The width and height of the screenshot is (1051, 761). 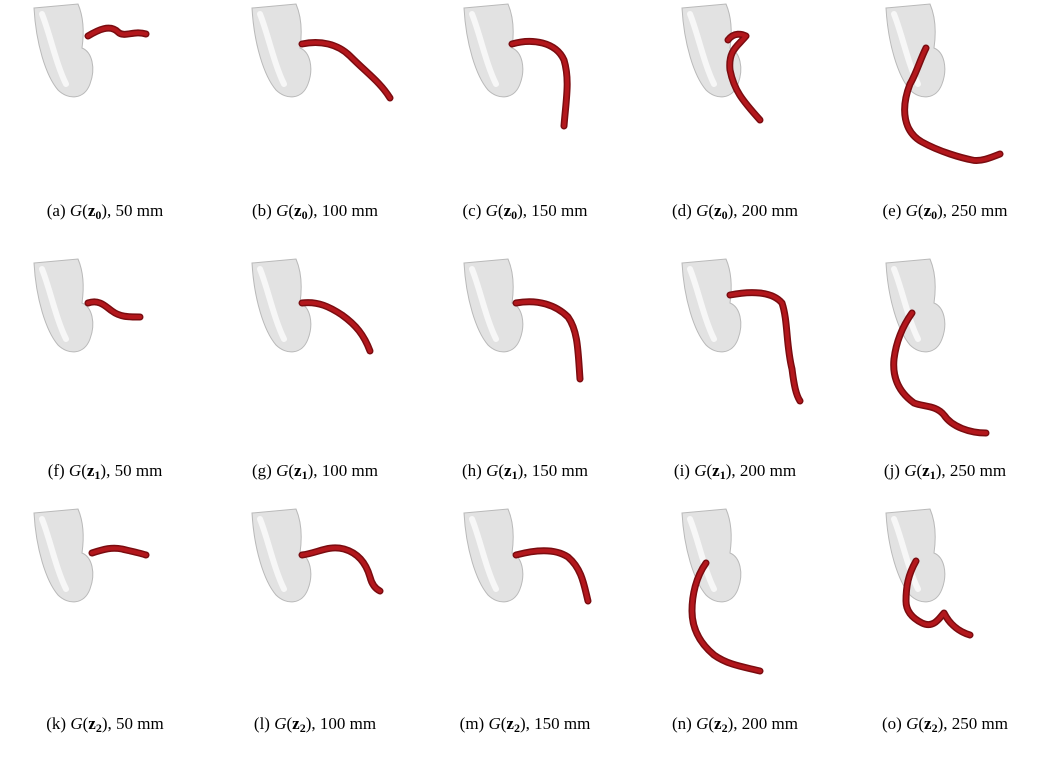 I want to click on panel-caption: (i) G(z1), 200 mm, so click(x=735, y=471).